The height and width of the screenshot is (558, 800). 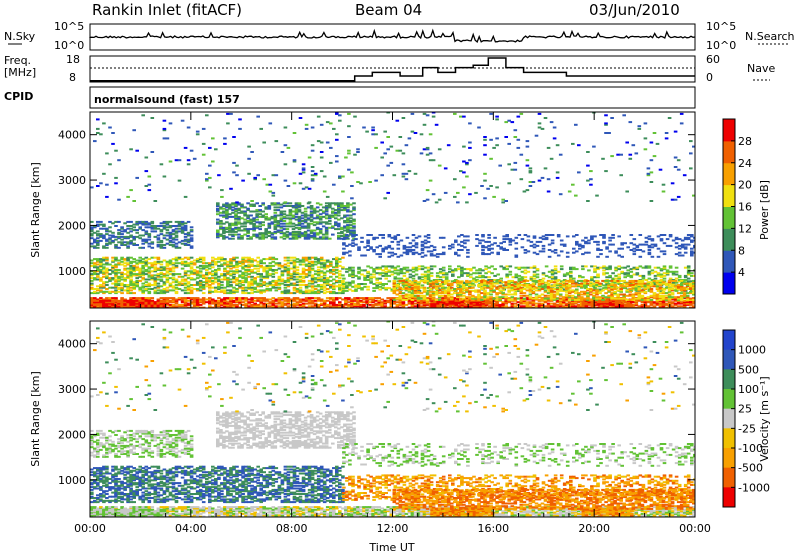 I want to click on nave-right-tick-bottom: 0, so click(x=709, y=77).